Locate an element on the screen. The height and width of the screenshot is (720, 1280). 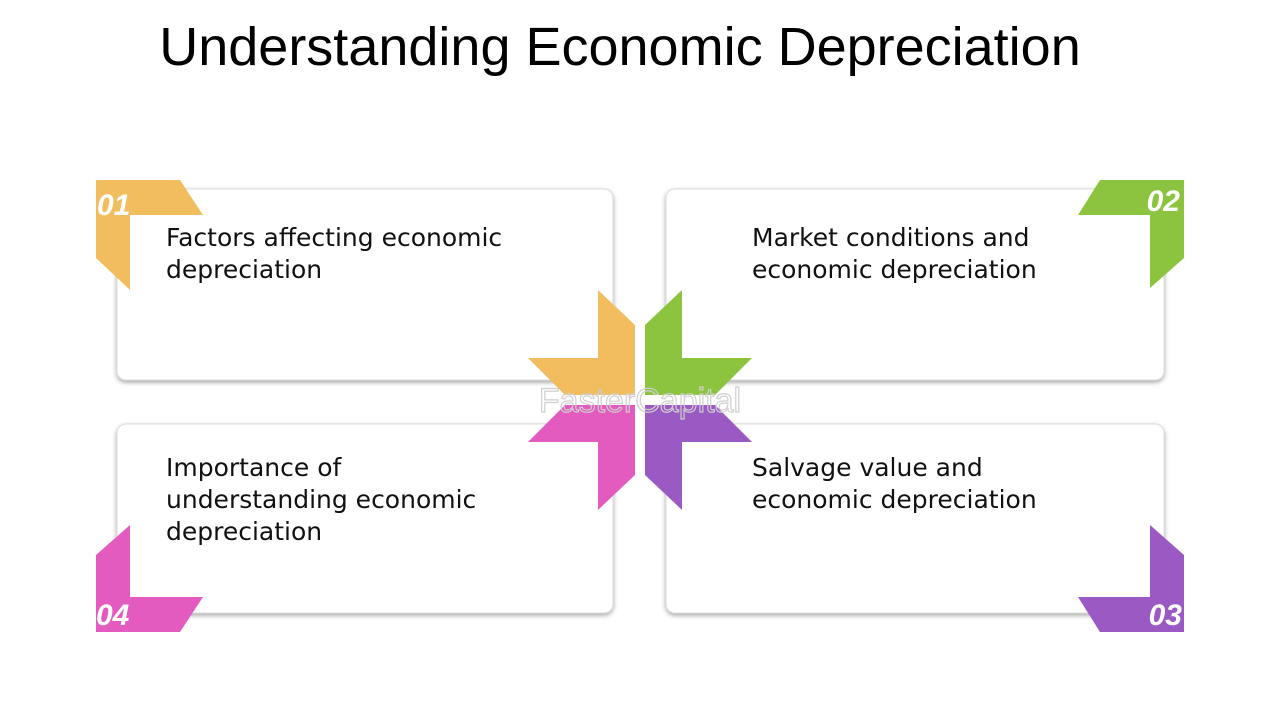
item-text: Importance of is located at coordinates (254, 467).